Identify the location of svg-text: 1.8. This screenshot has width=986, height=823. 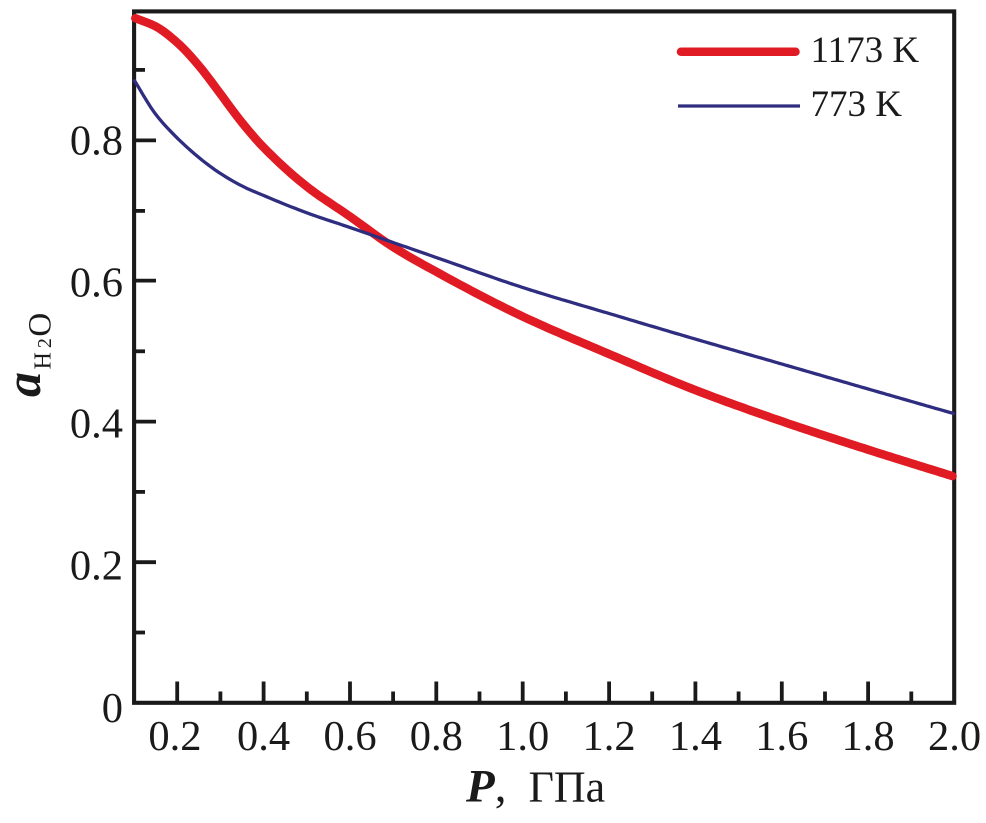
(868, 736).